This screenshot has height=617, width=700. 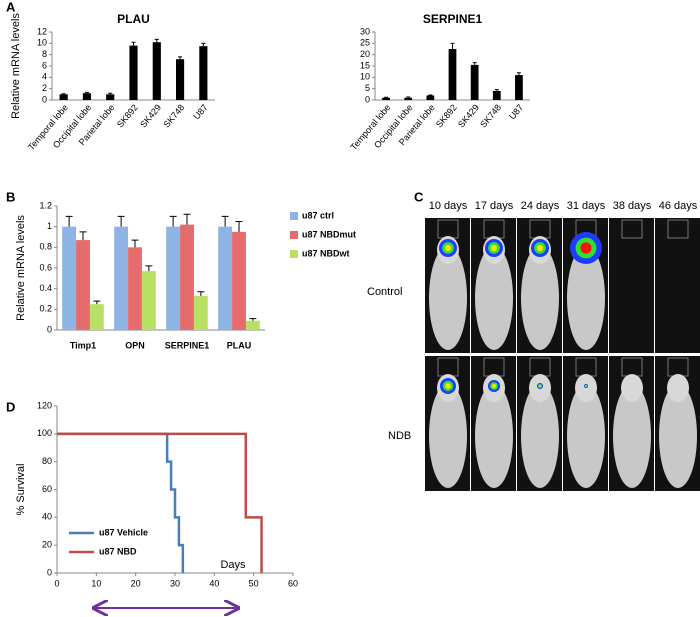 I want to click on y-tick-label: 1, so click(x=49, y=226).